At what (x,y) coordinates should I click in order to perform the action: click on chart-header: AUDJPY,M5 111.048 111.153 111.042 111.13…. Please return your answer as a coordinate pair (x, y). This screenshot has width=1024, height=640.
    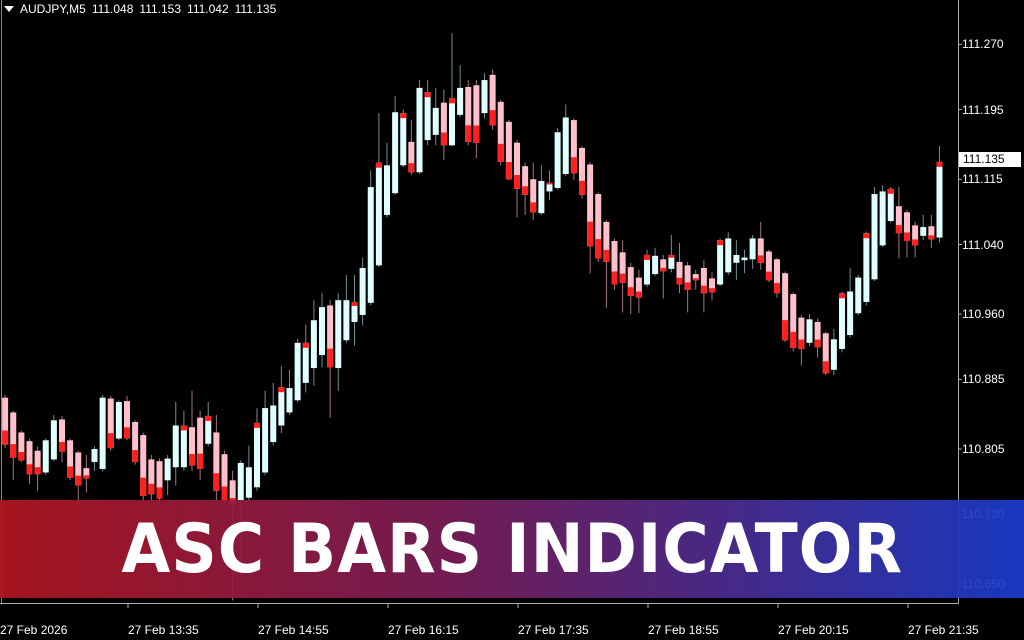
    Looking at the image, I should click on (140, 9).